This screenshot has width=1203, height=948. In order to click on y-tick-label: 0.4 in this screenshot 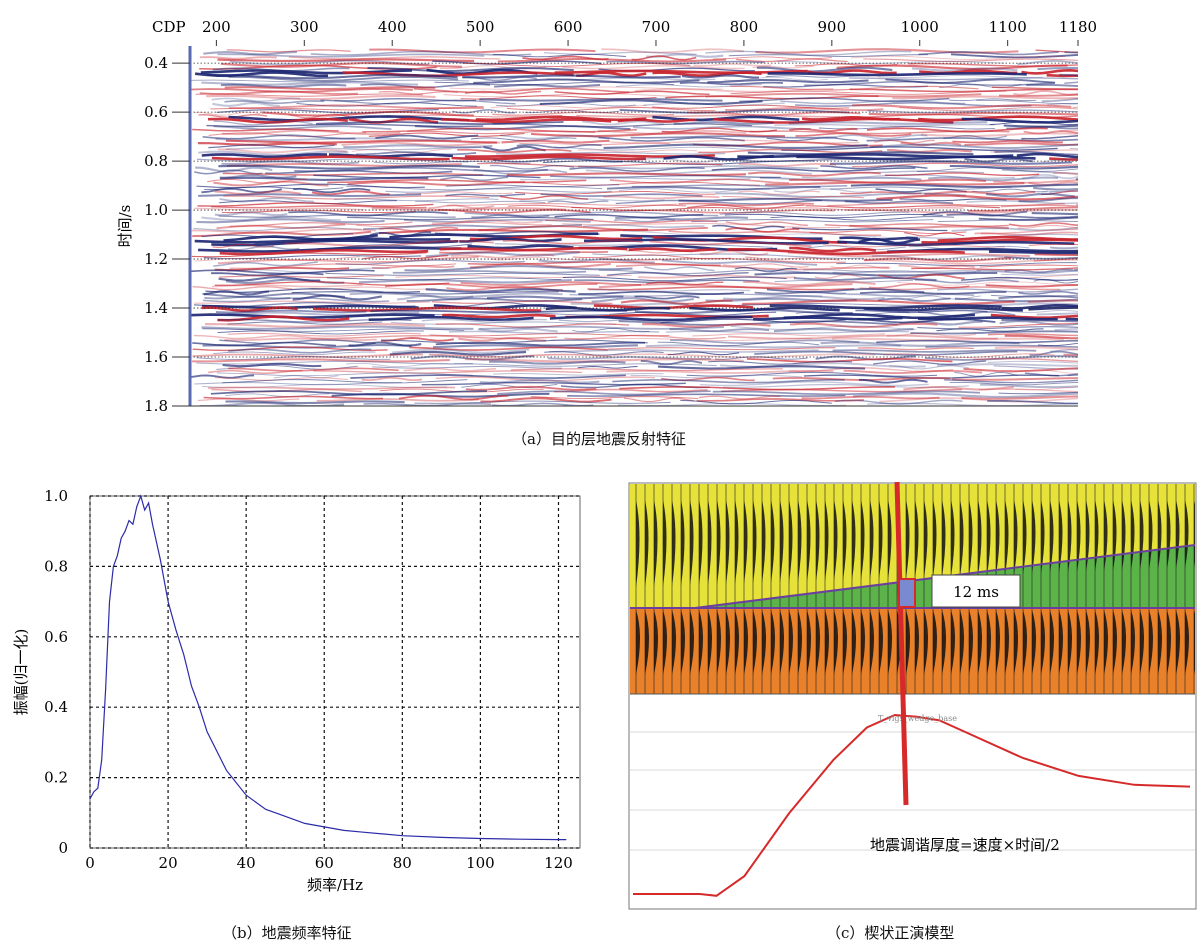, I will do `click(56, 707)`.